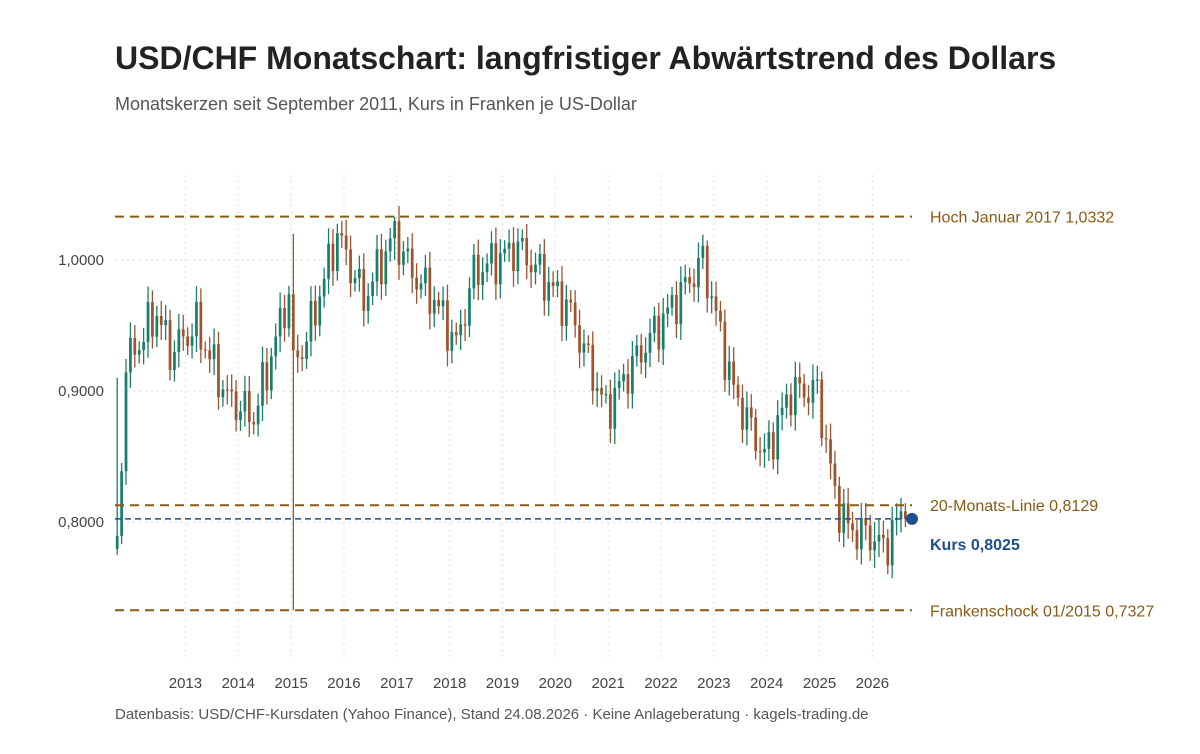 This screenshot has width=1200, height=754. I want to click on x-tick-label: 2022, so click(660, 683).